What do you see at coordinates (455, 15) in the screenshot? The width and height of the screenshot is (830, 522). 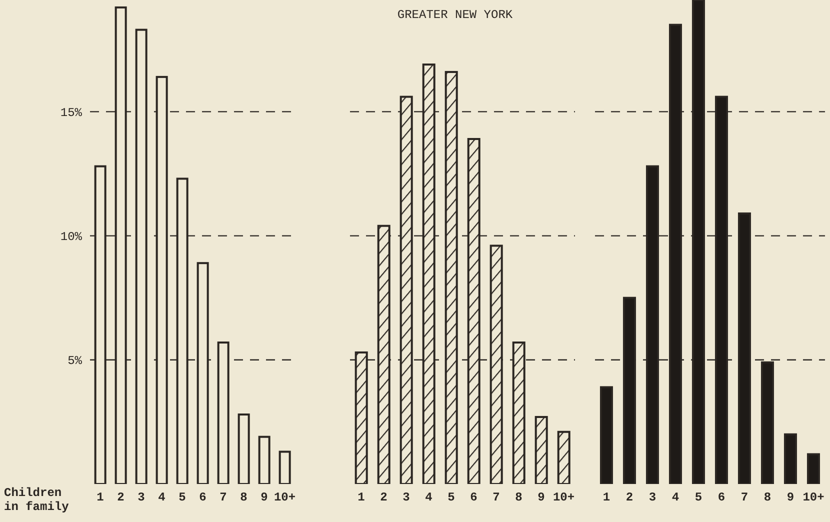 I see `text: GREATER NEW YORK` at bounding box center [455, 15].